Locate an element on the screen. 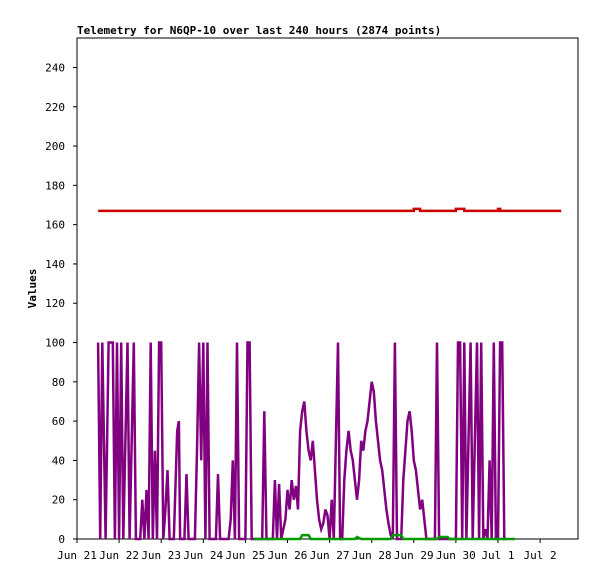 The height and width of the screenshot is (579, 615). x-tick-label: Jun 24 is located at coordinates (203, 555).